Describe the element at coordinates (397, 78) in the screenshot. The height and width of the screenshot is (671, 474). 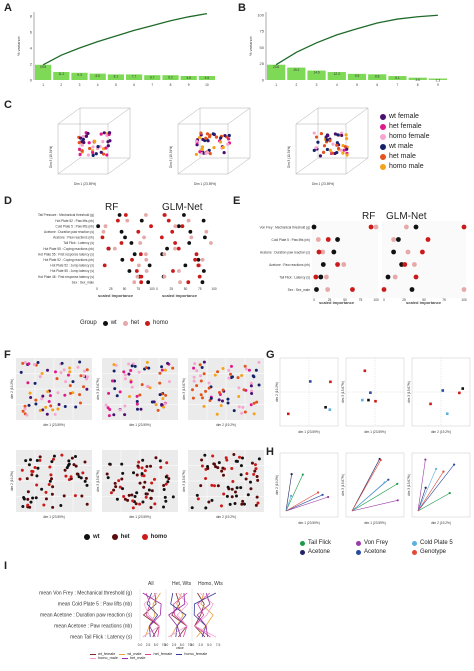
I see `b-bar-value-label: 6.1` at that location.